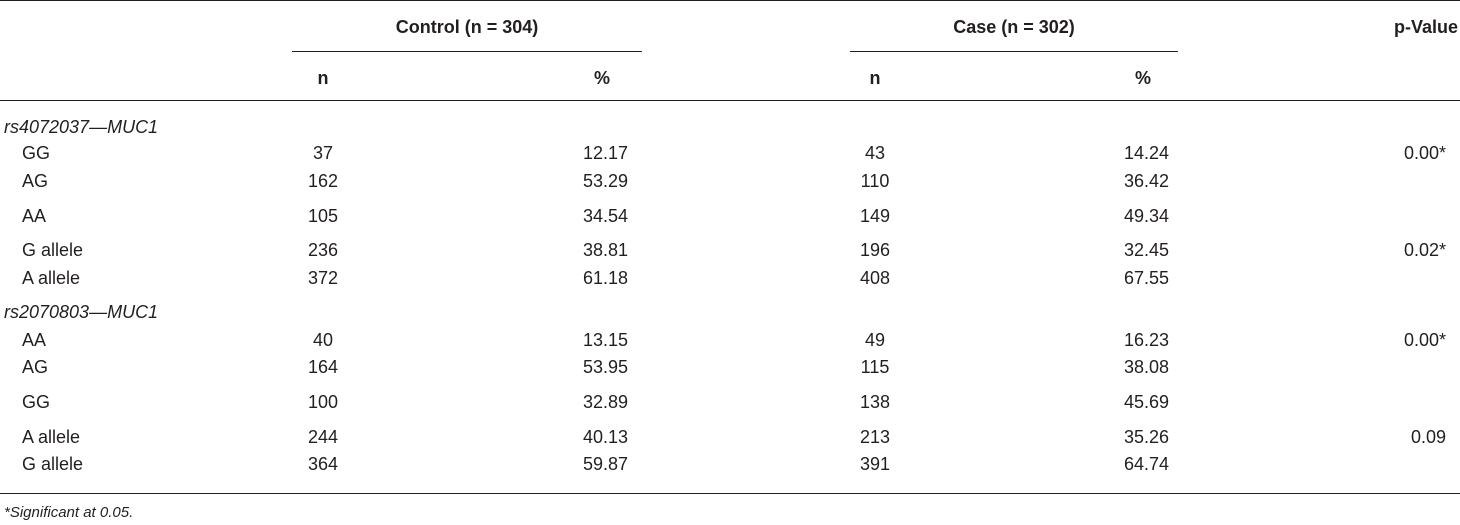 The width and height of the screenshot is (1460, 525). Describe the element at coordinates (1146, 402) in the screenshot. I see `case-pct-cell: 45.69` at that location.